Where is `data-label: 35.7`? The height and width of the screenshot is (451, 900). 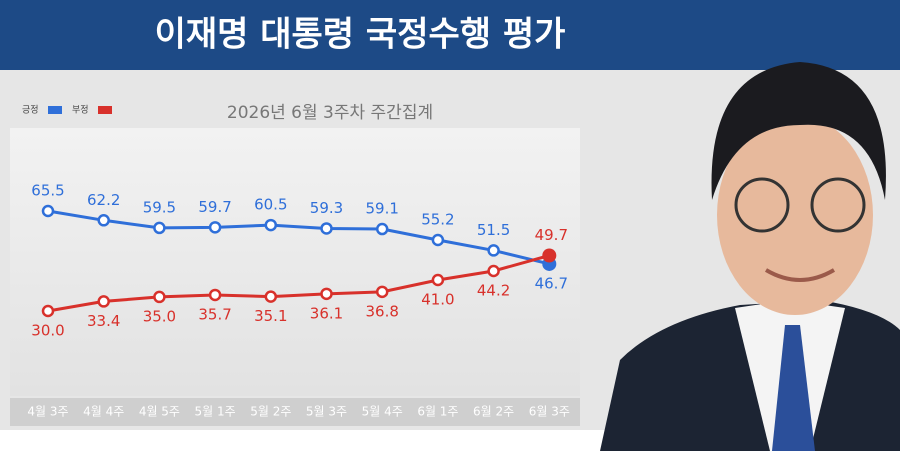
data-label: 35.7 is located at coordinates (214, 314).